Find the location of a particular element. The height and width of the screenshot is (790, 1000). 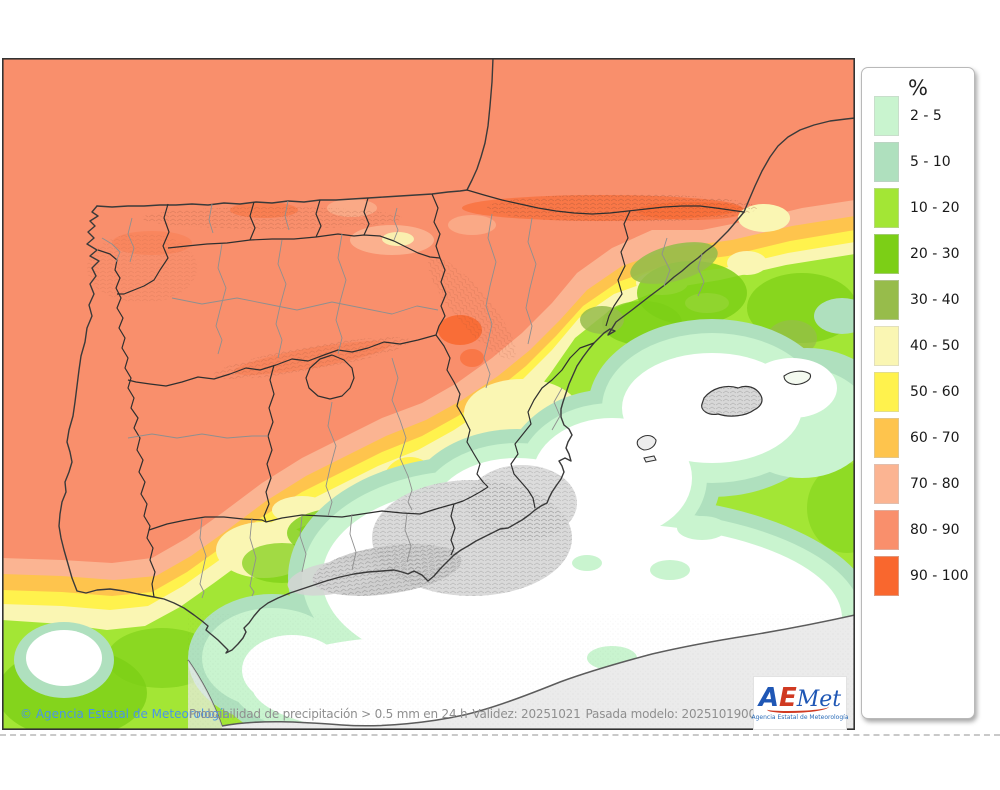

legend-row: 5 - 10 is located at coordinates (918, 162).